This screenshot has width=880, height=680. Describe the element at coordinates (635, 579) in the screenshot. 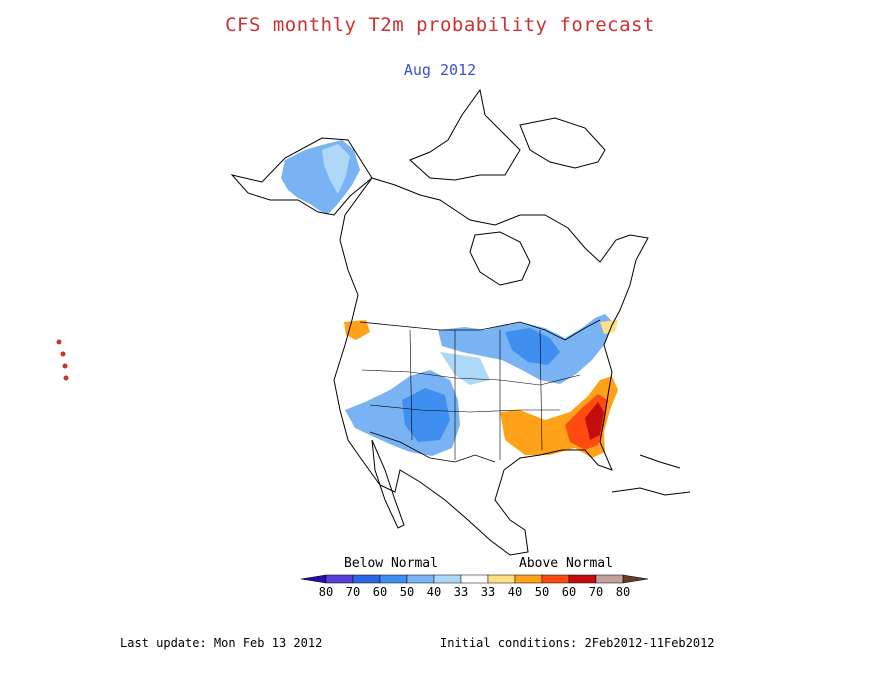

I see `legend-arrow-right` at that location.